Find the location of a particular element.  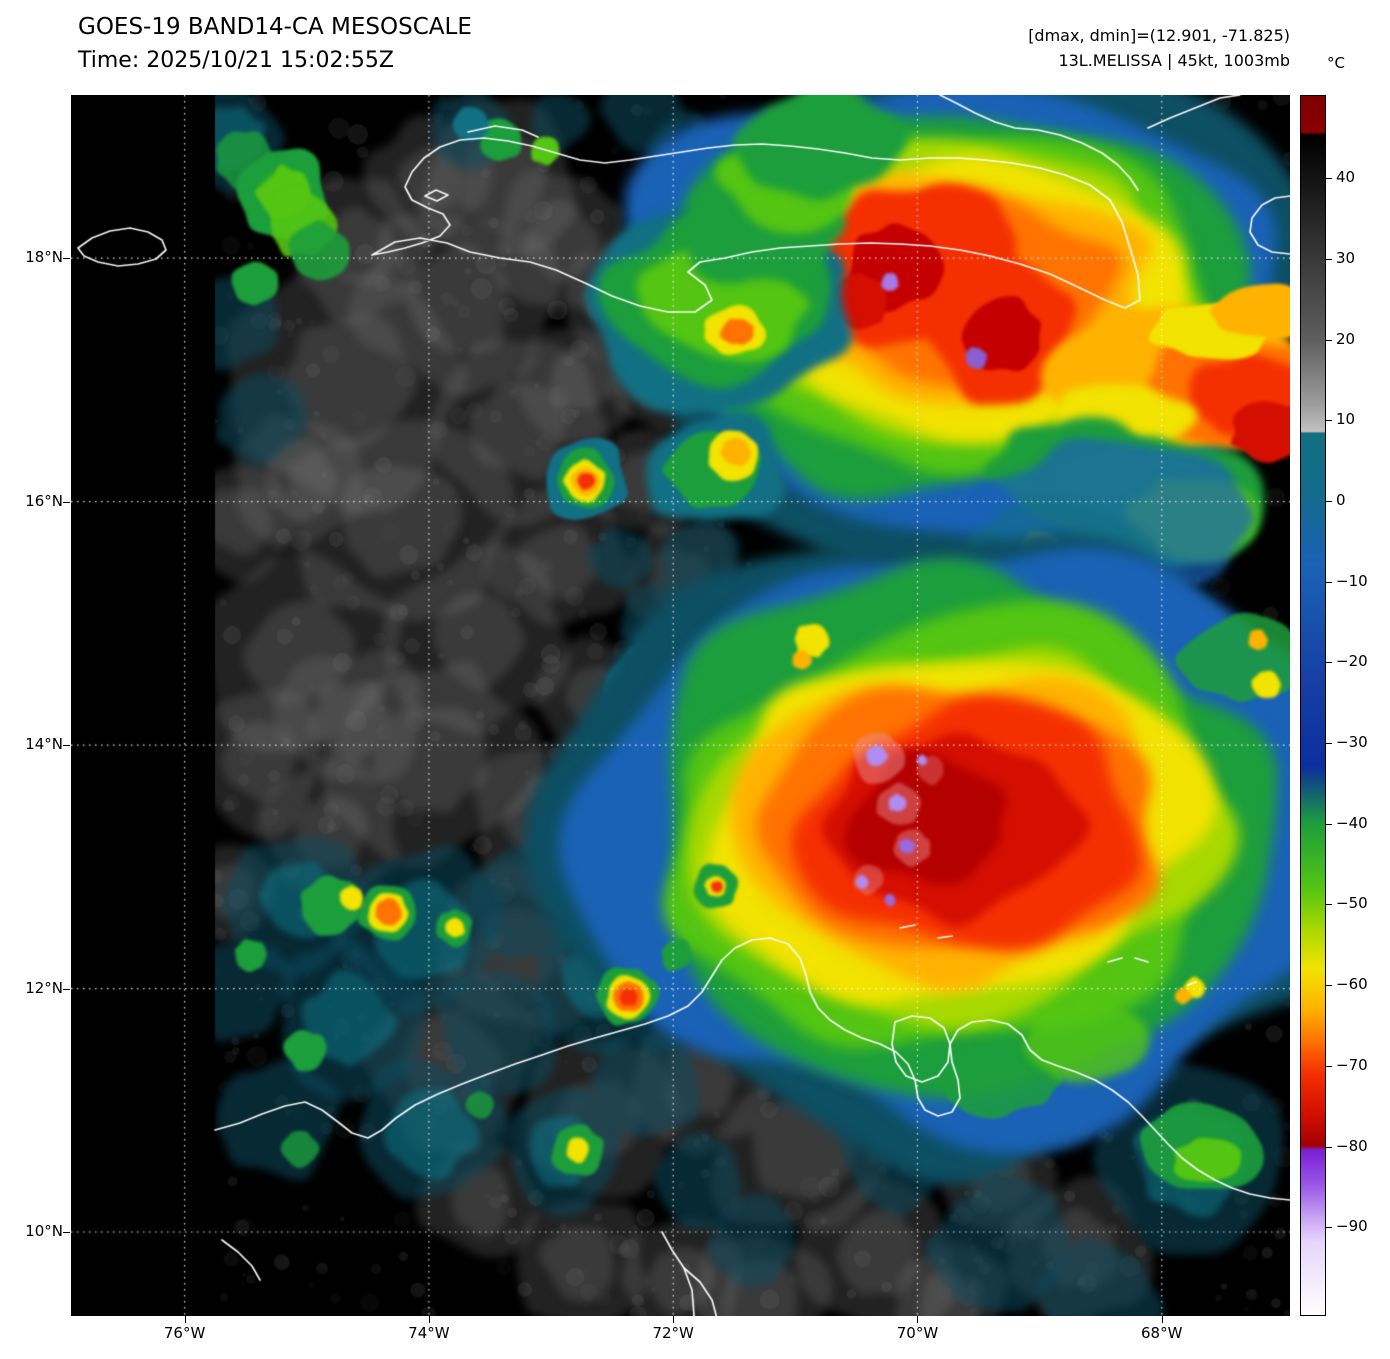

colorbar-tick-label: 10 is located at coordinates (1346, 419).